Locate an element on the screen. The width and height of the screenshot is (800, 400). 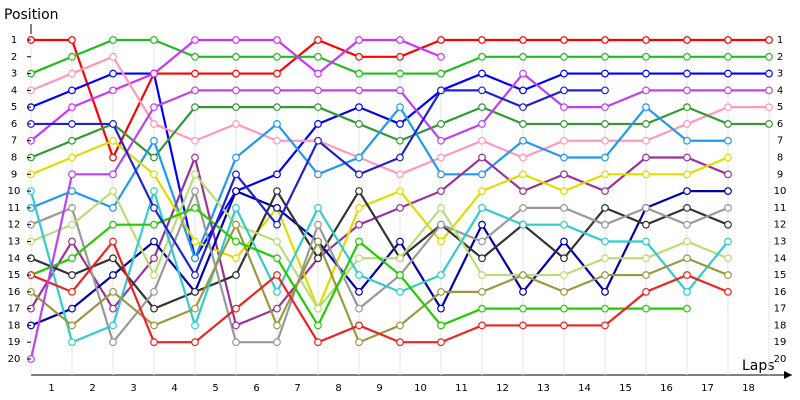
x-tick-label: 14 is located at coordinates (584, 388).